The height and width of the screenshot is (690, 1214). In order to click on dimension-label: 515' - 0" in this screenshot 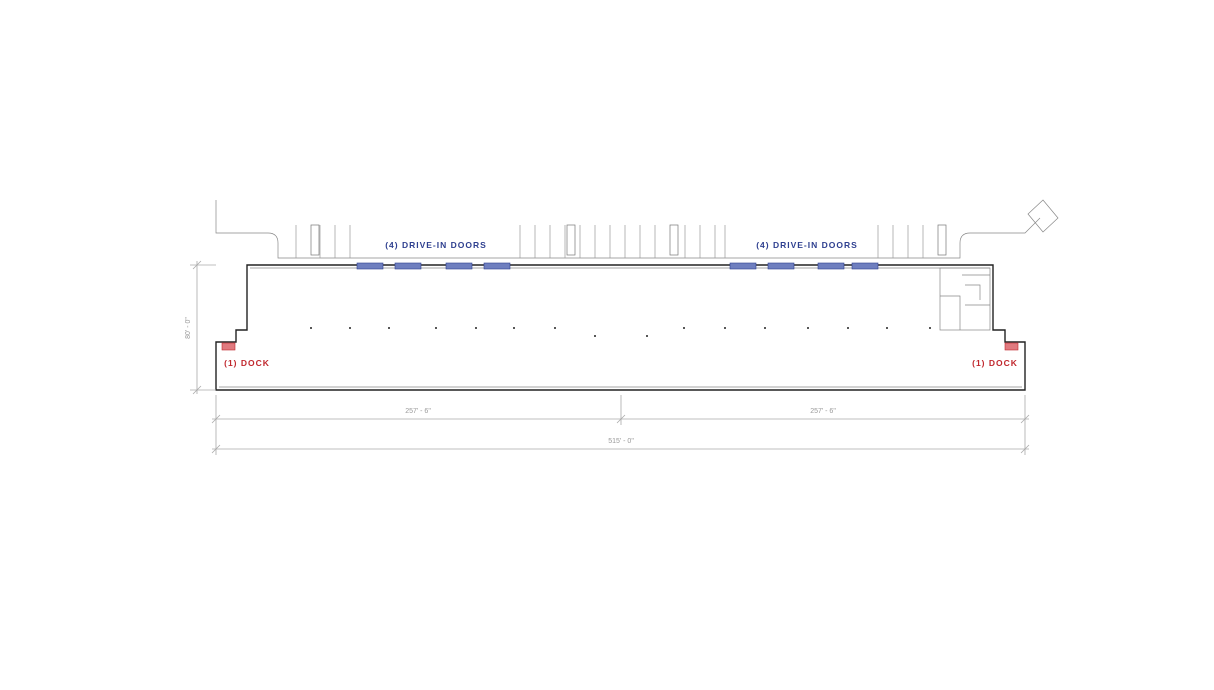, I will do `click(621, 441)`.